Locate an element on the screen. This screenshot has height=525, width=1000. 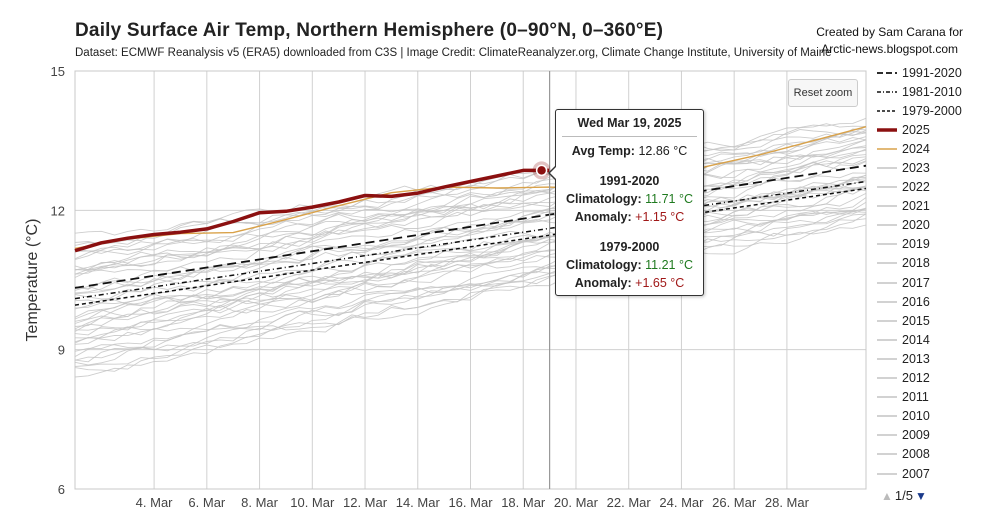
legend-item-2025: 2025 is located at coordinates (919, 129).